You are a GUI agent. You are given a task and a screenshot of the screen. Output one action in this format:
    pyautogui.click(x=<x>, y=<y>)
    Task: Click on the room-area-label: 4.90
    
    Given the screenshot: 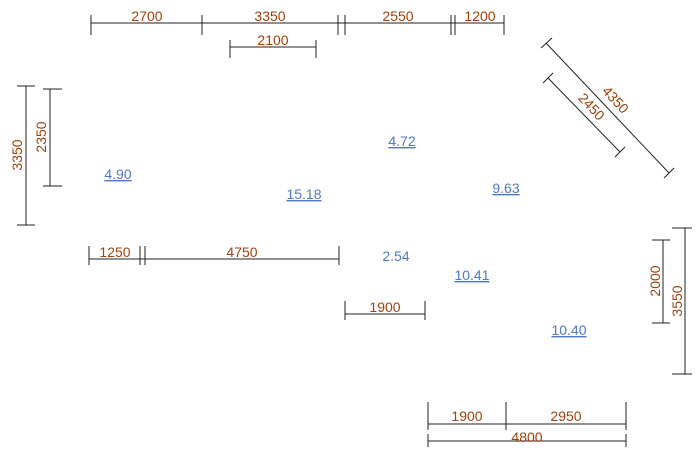 What is the action you would take?
    pyautogui.click(x=117, y=174)
    